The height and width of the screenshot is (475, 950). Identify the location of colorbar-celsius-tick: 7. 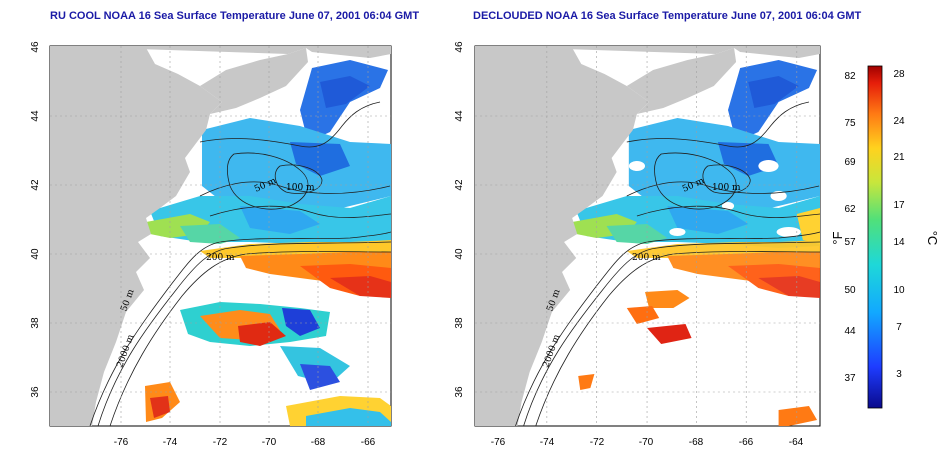
(899, 327).